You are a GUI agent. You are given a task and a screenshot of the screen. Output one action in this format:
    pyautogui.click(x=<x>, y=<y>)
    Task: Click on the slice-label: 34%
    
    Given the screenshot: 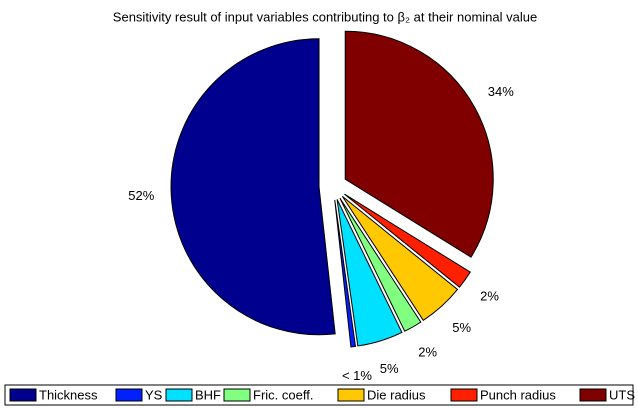 What is the action you would take?
    pyautogui.click(x=501, y=91)
    